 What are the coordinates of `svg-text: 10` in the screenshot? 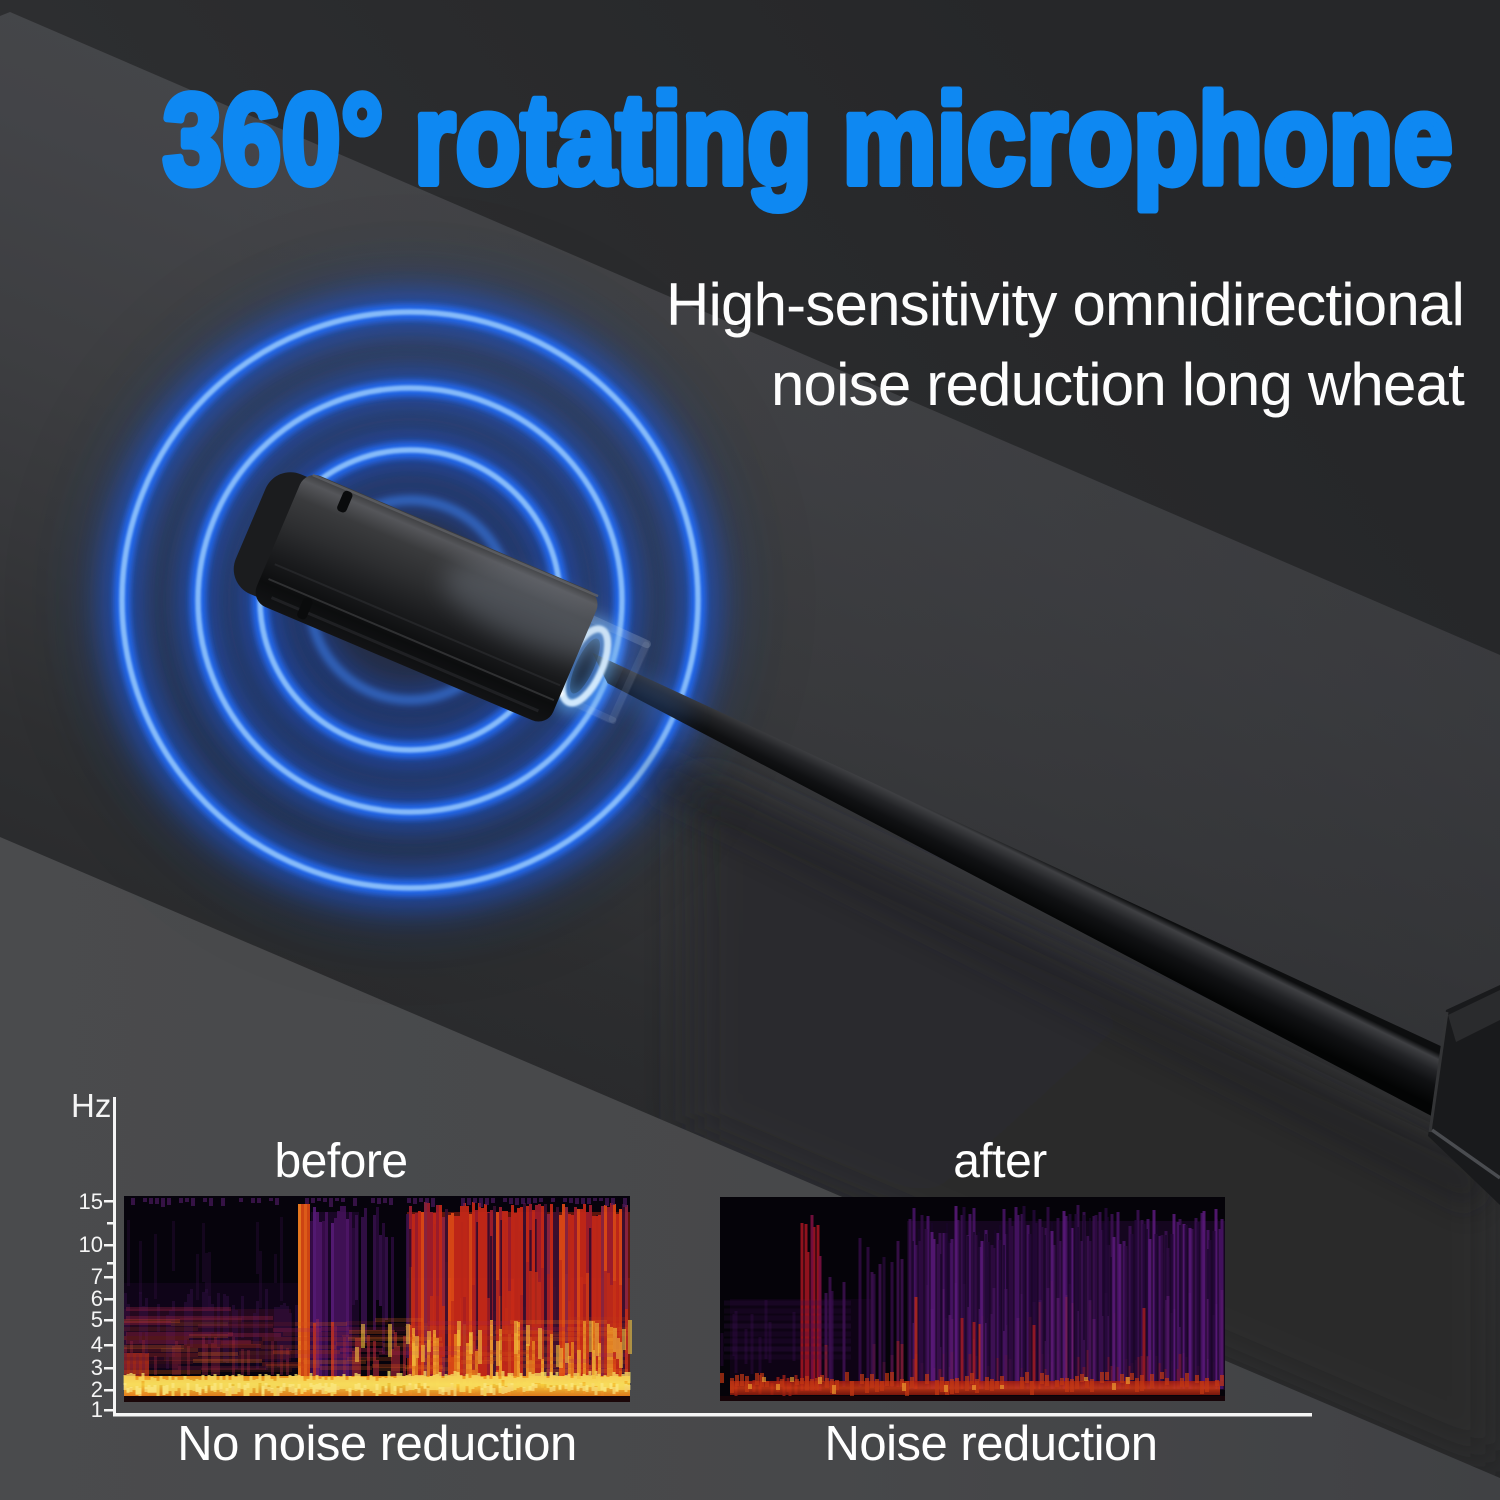 It's located at (91, 1244).